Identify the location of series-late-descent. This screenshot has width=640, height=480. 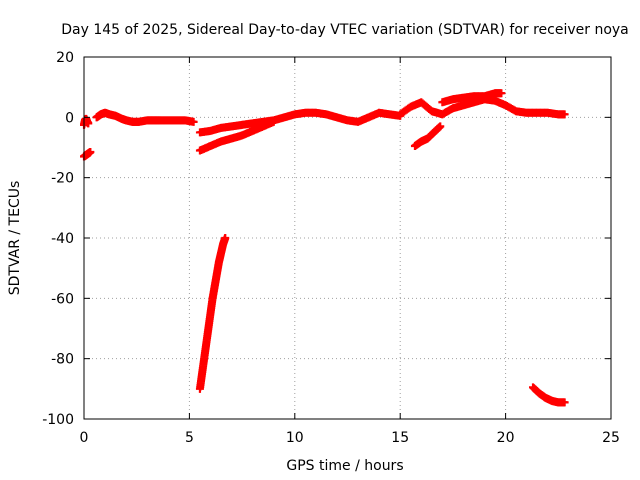
(549, 395).